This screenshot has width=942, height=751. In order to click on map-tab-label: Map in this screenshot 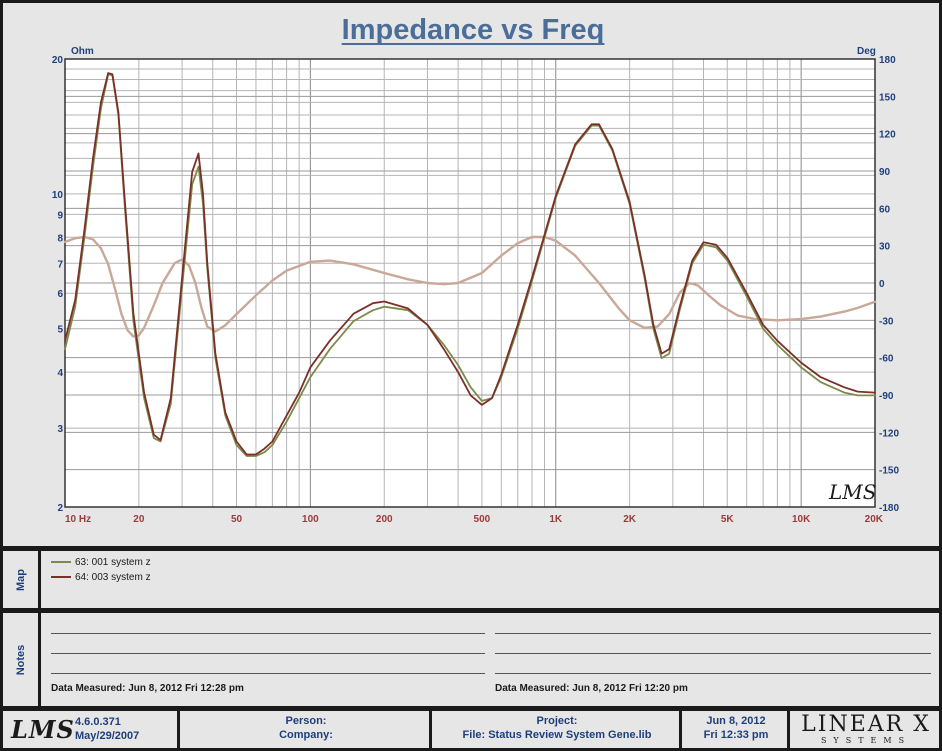, I will do `click(20, 579)`.